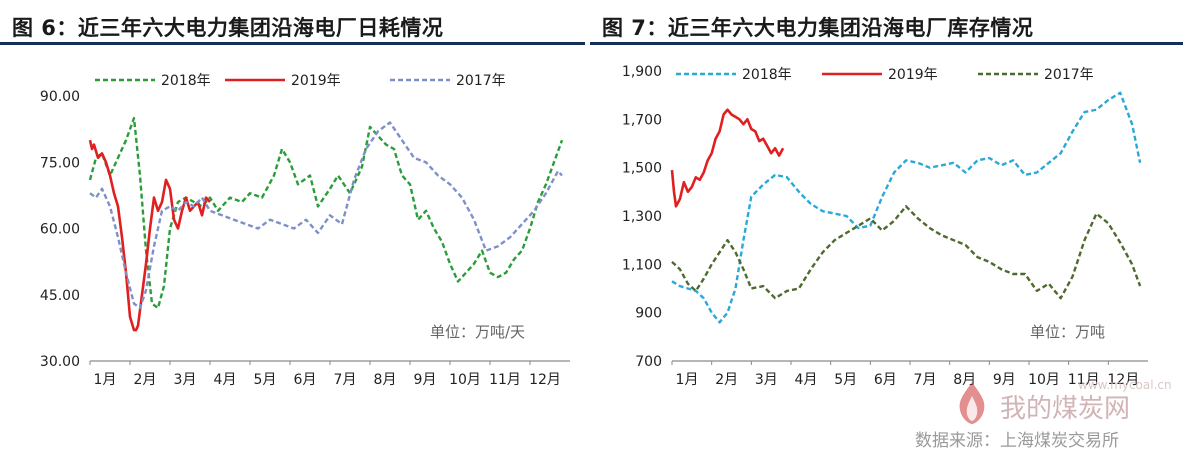  Describe the element at coordinates (642, 120) in the screenshot. I see `y-tick-label: 1,700` at that location.